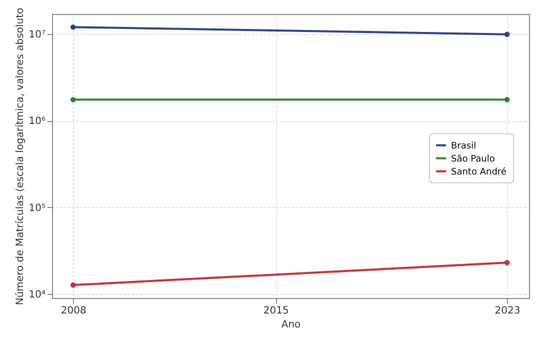 The width and height of the screenshot is (543, 342). I want to click on x-tick-label: 2008, so click(73, 311).